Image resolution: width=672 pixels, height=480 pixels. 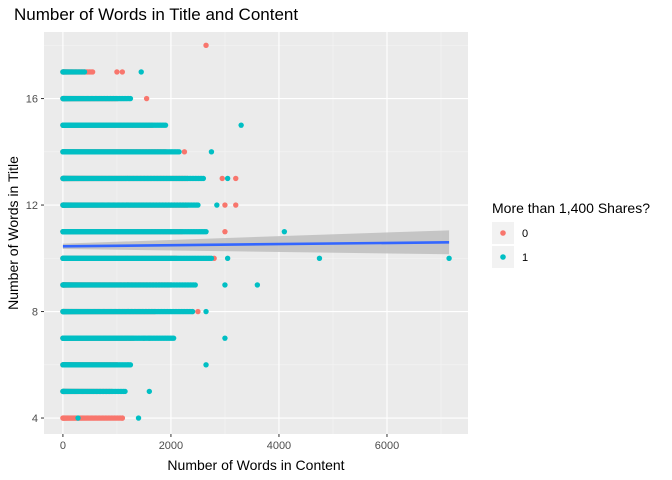 I want to click on trend-line-group, so click(x=256, y=242).